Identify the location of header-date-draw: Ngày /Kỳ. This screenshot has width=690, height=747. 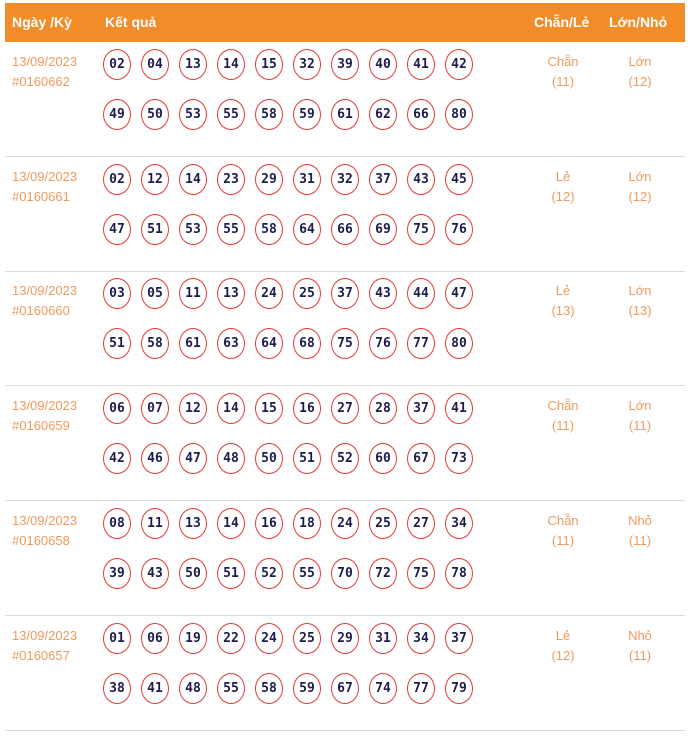
(42, 22).